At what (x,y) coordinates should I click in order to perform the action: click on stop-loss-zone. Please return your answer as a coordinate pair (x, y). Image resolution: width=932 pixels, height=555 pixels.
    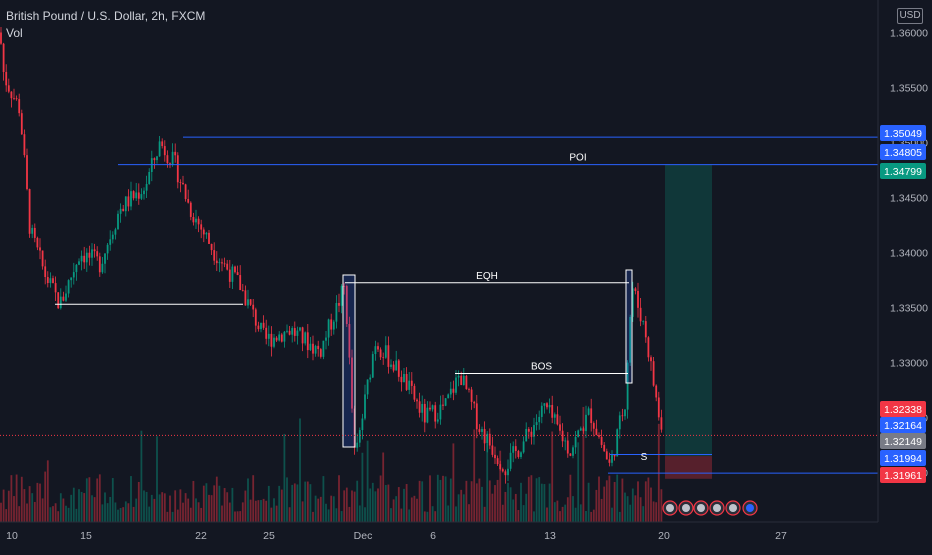
    Looking at the image, I should click on (688, 467).